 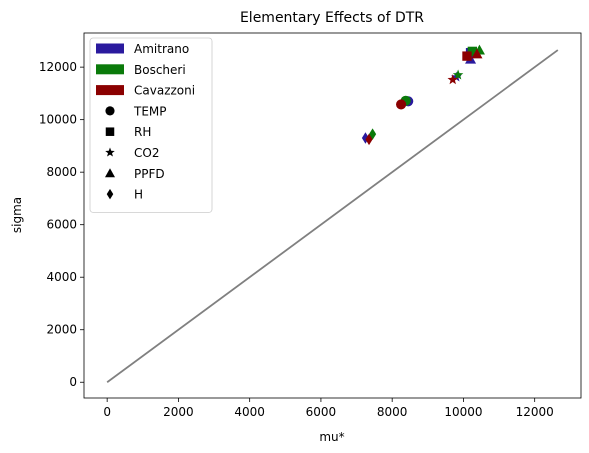 I want to click on legend-label-amitrano: Amitrano, so click(x=161, y=49).